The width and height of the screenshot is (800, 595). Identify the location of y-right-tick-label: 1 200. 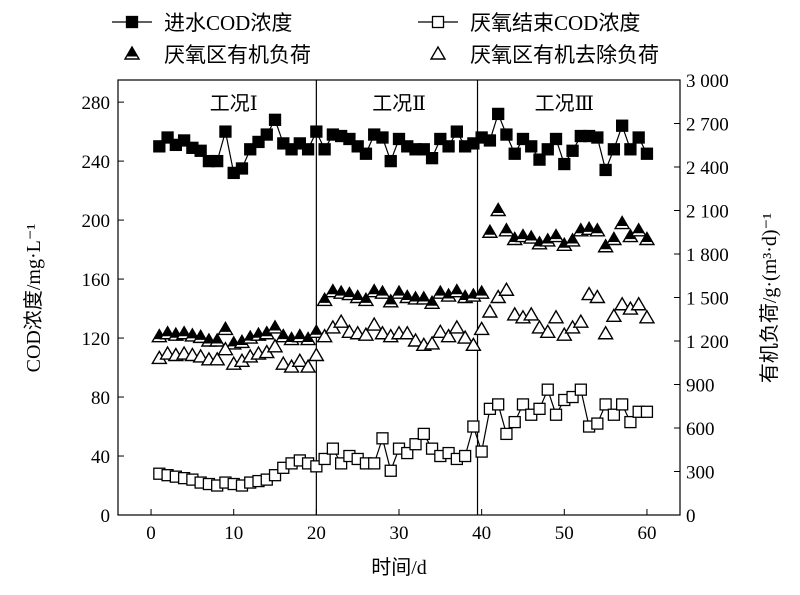
(707, 342).